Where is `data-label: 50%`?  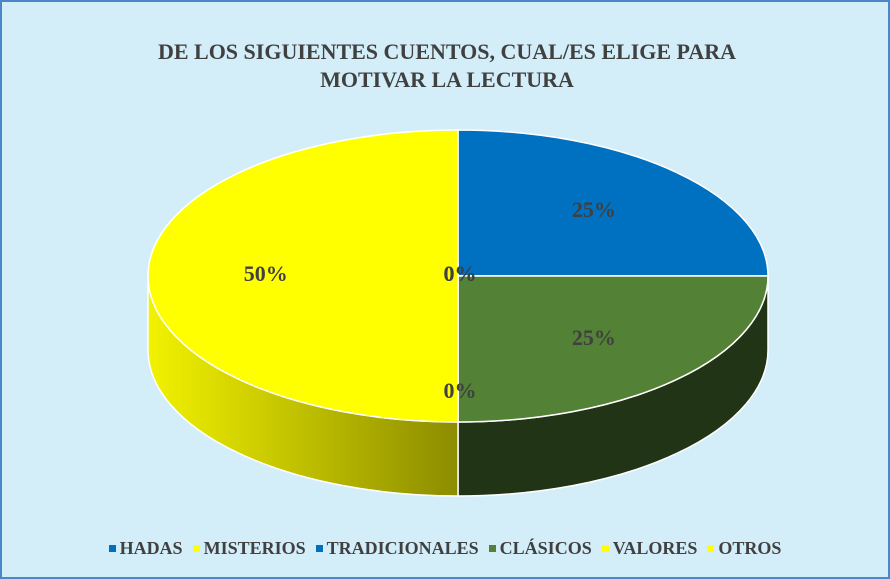
data-label: 50% is located at coordinates (266, 273).